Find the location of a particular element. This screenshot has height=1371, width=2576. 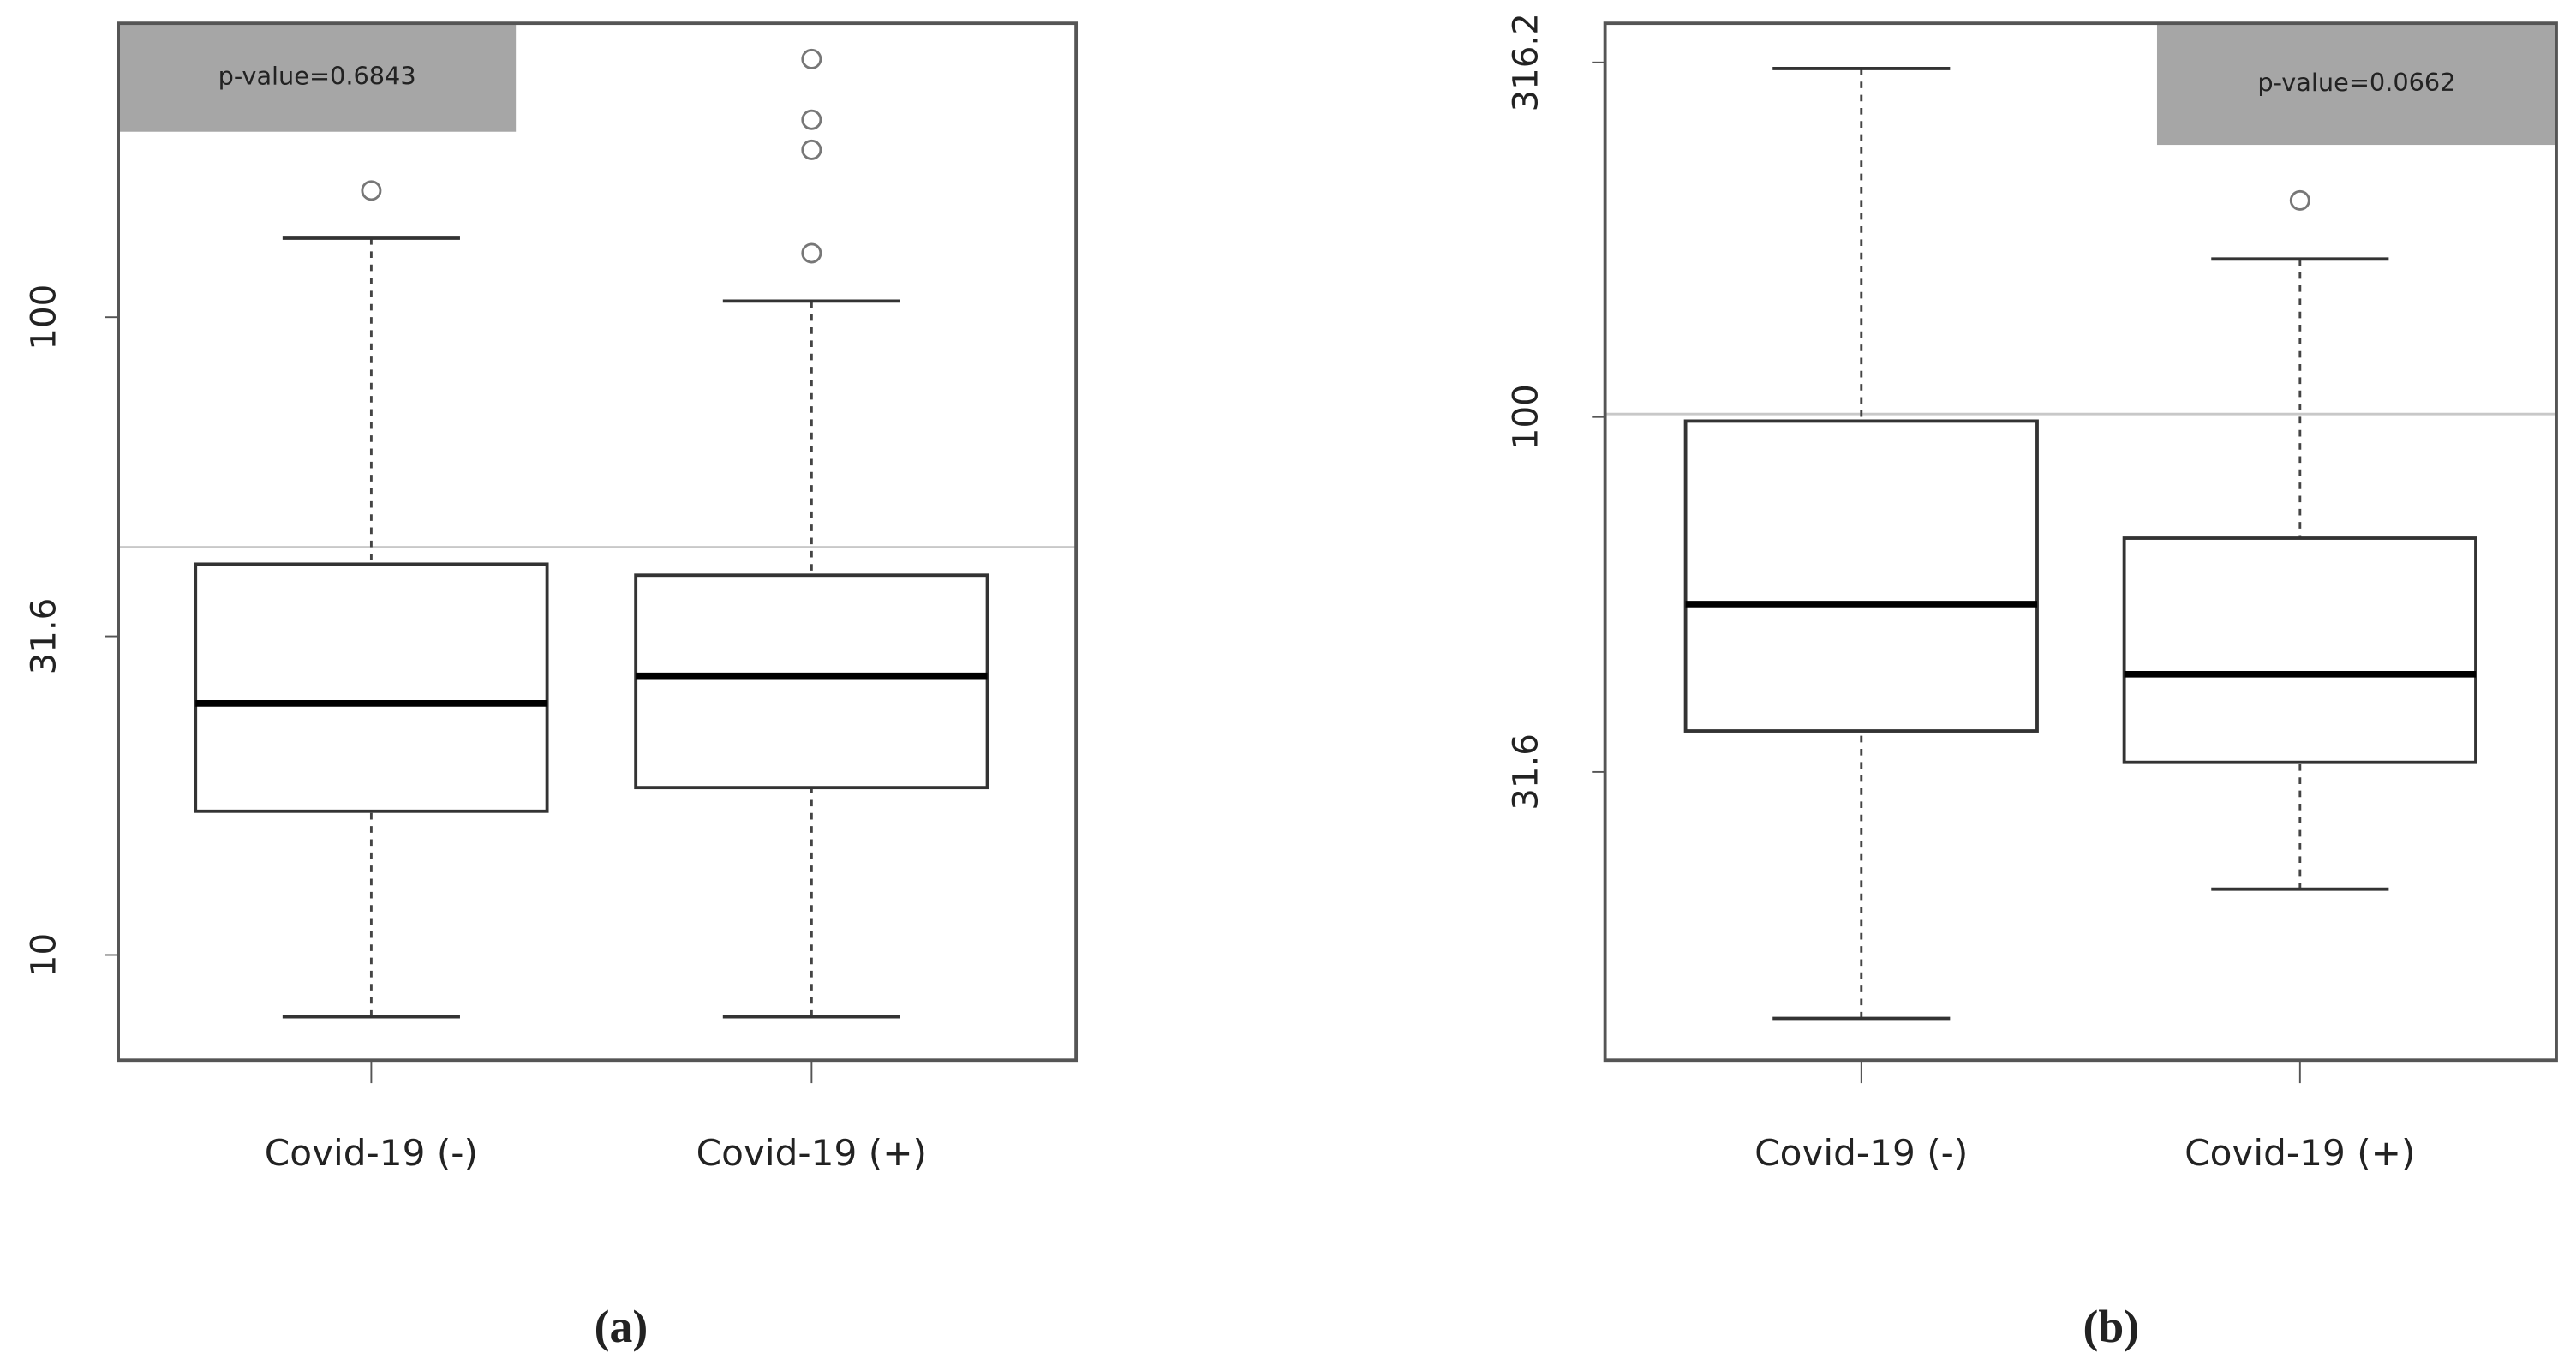

y-tick-label: 316.2 is located at coordinates (1526, 62).